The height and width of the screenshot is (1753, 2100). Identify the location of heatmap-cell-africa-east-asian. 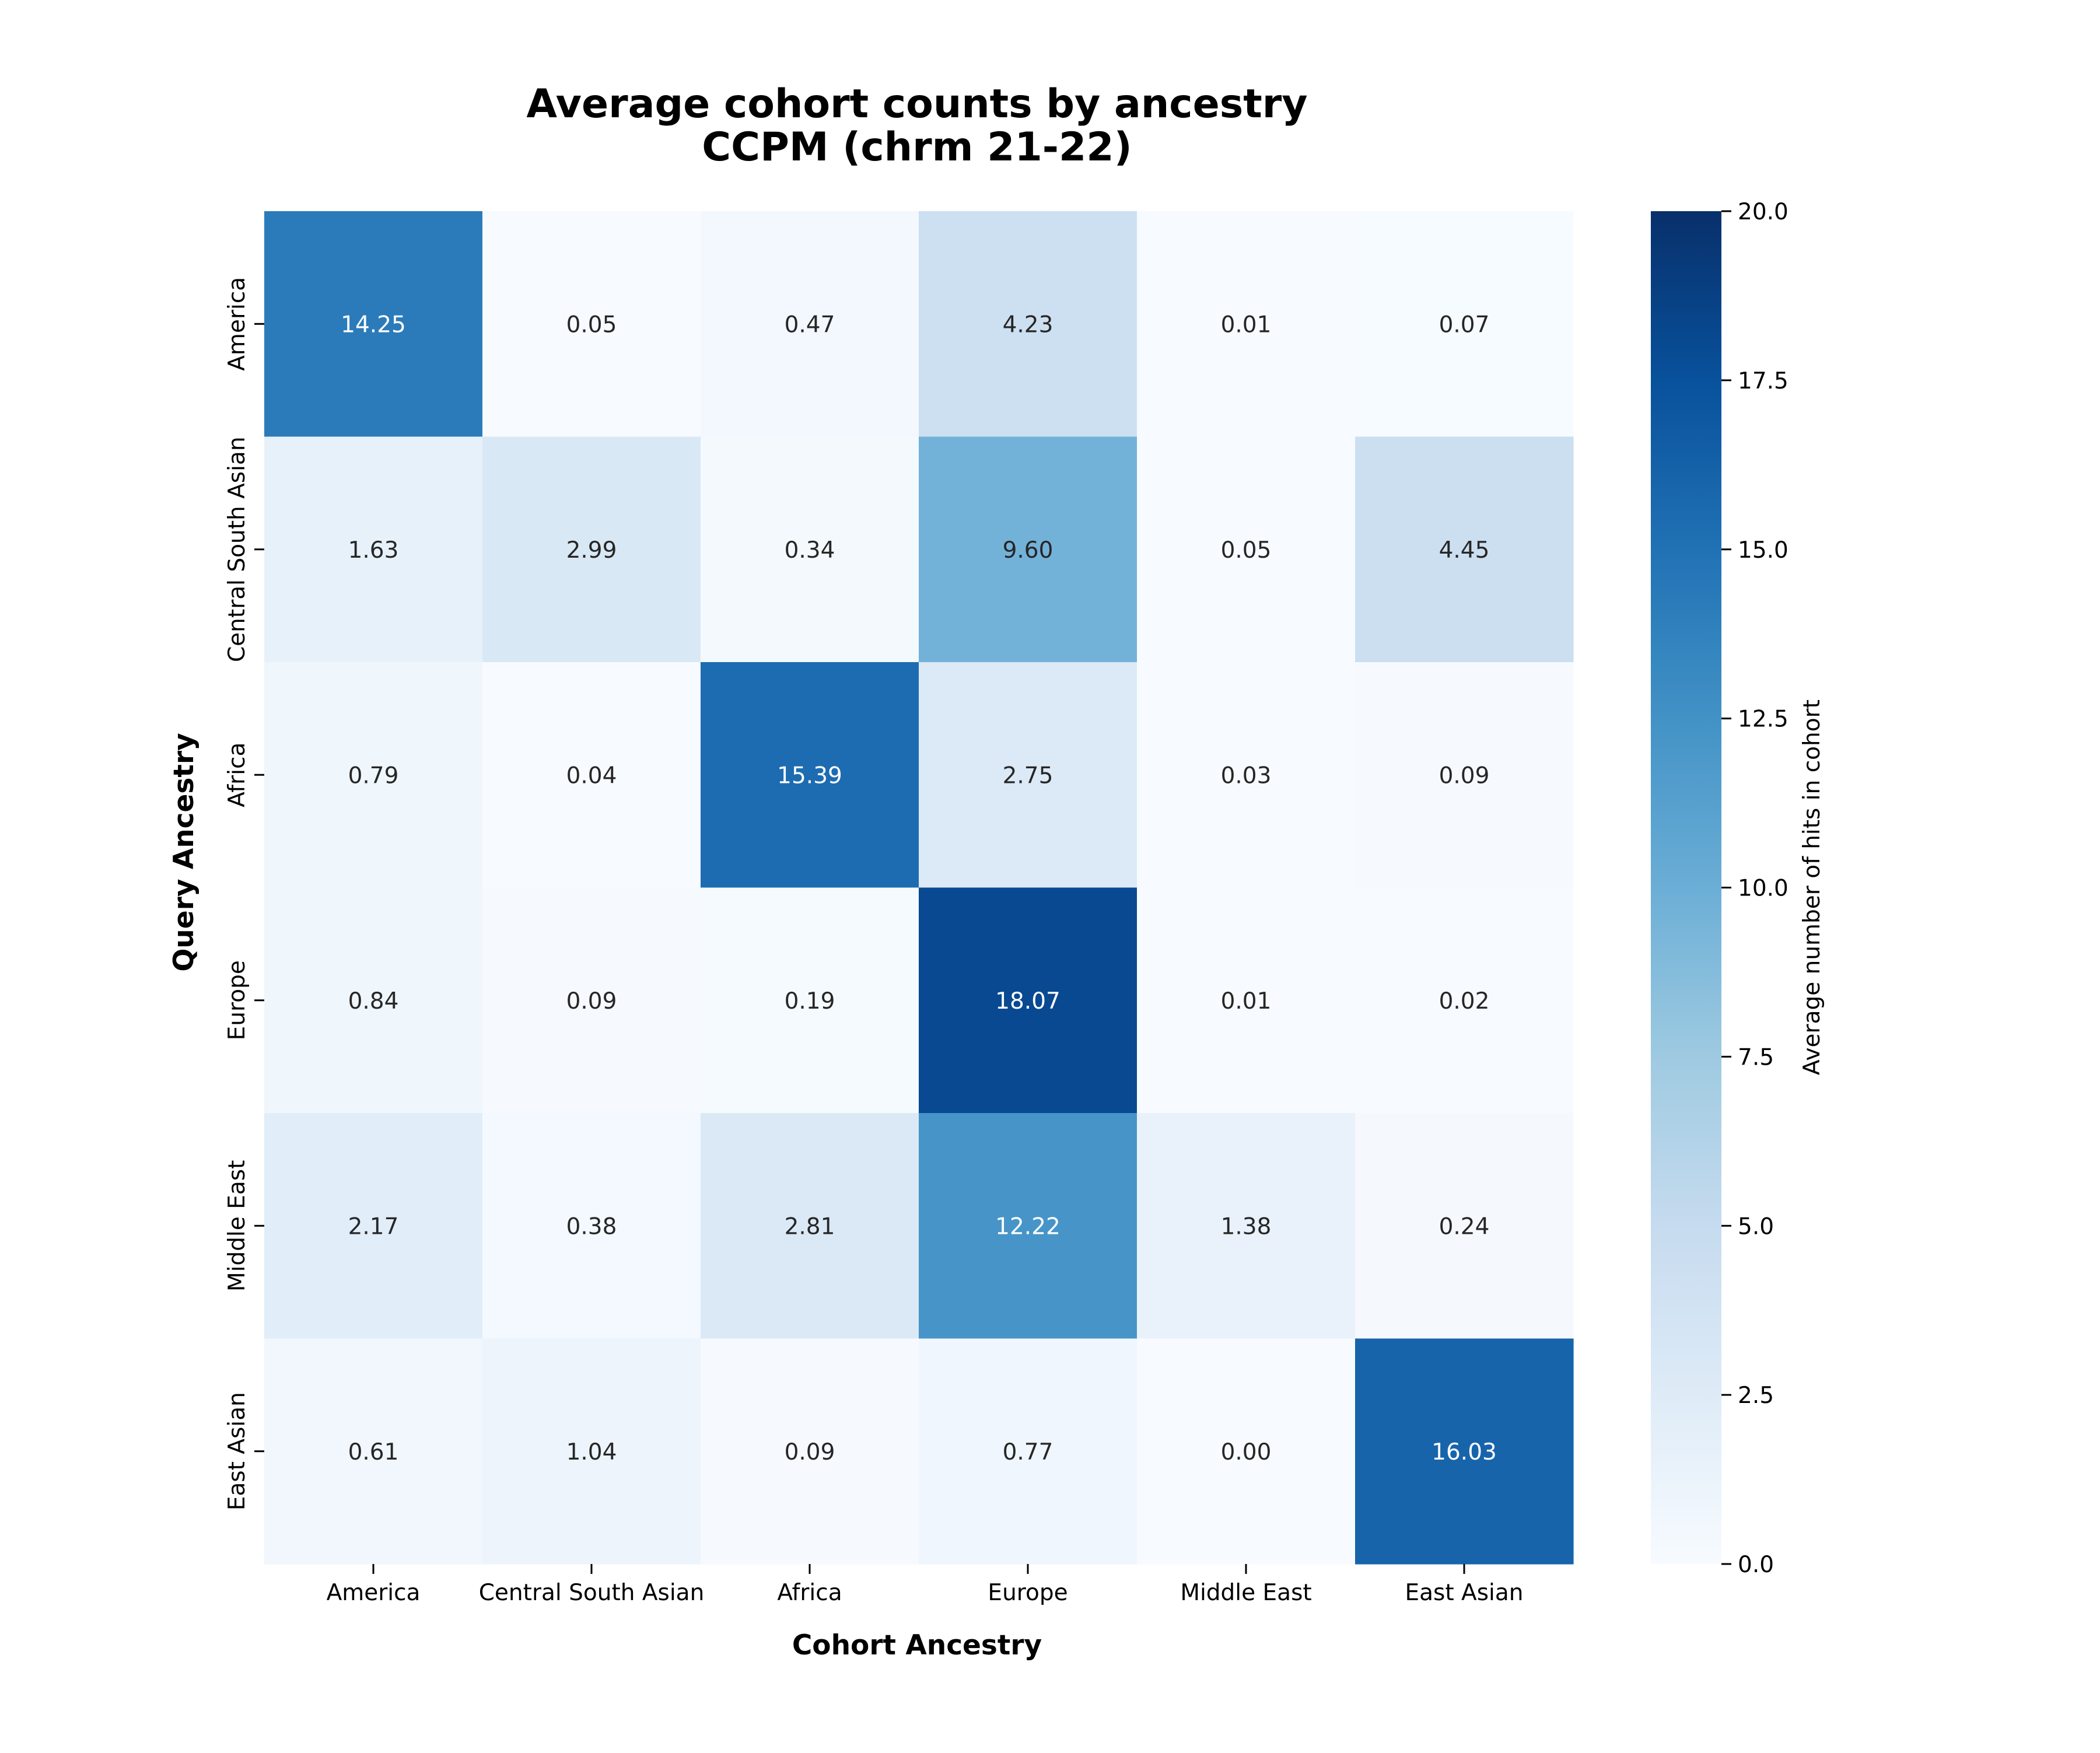
(1464, 775).